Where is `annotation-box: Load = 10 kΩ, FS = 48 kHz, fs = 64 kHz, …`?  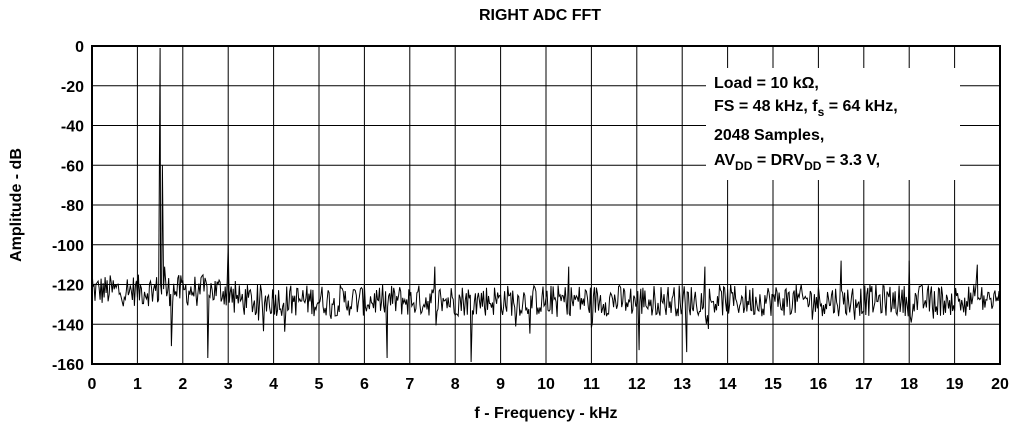
annotation-box: Load = 10 kΩ, FS = 48 kHz, fs = 64 kHz, … is located at coordinates (833, 124).